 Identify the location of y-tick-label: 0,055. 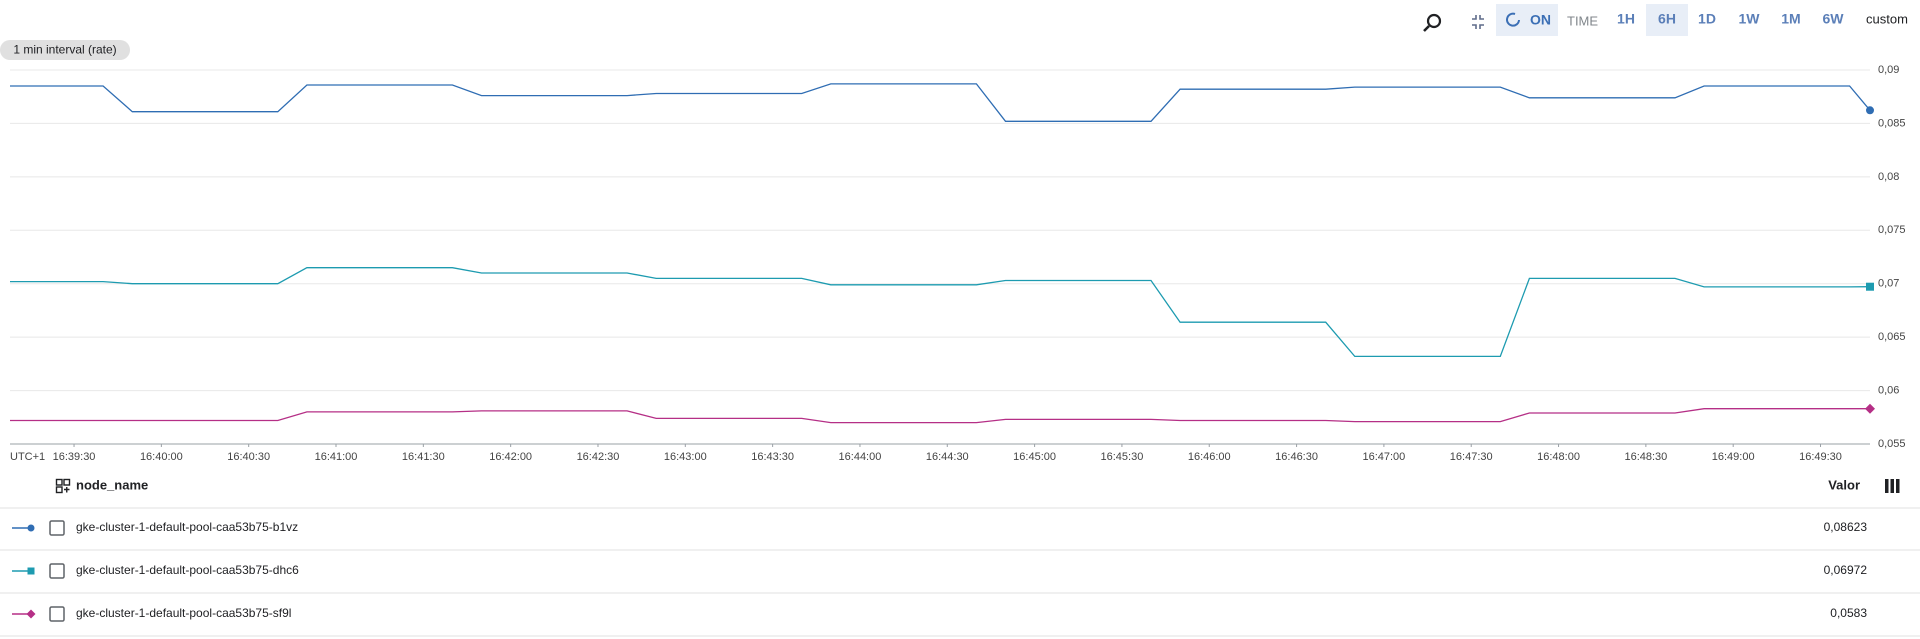
(1892, 444).